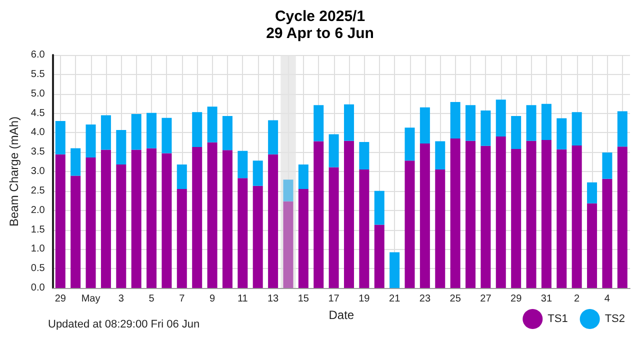 Image resolution: width=640 pixels, height=340 pixels. Describe the element at coordinates (182, 299) in the screenshot. I see `x-tick-label: 7` at that location.